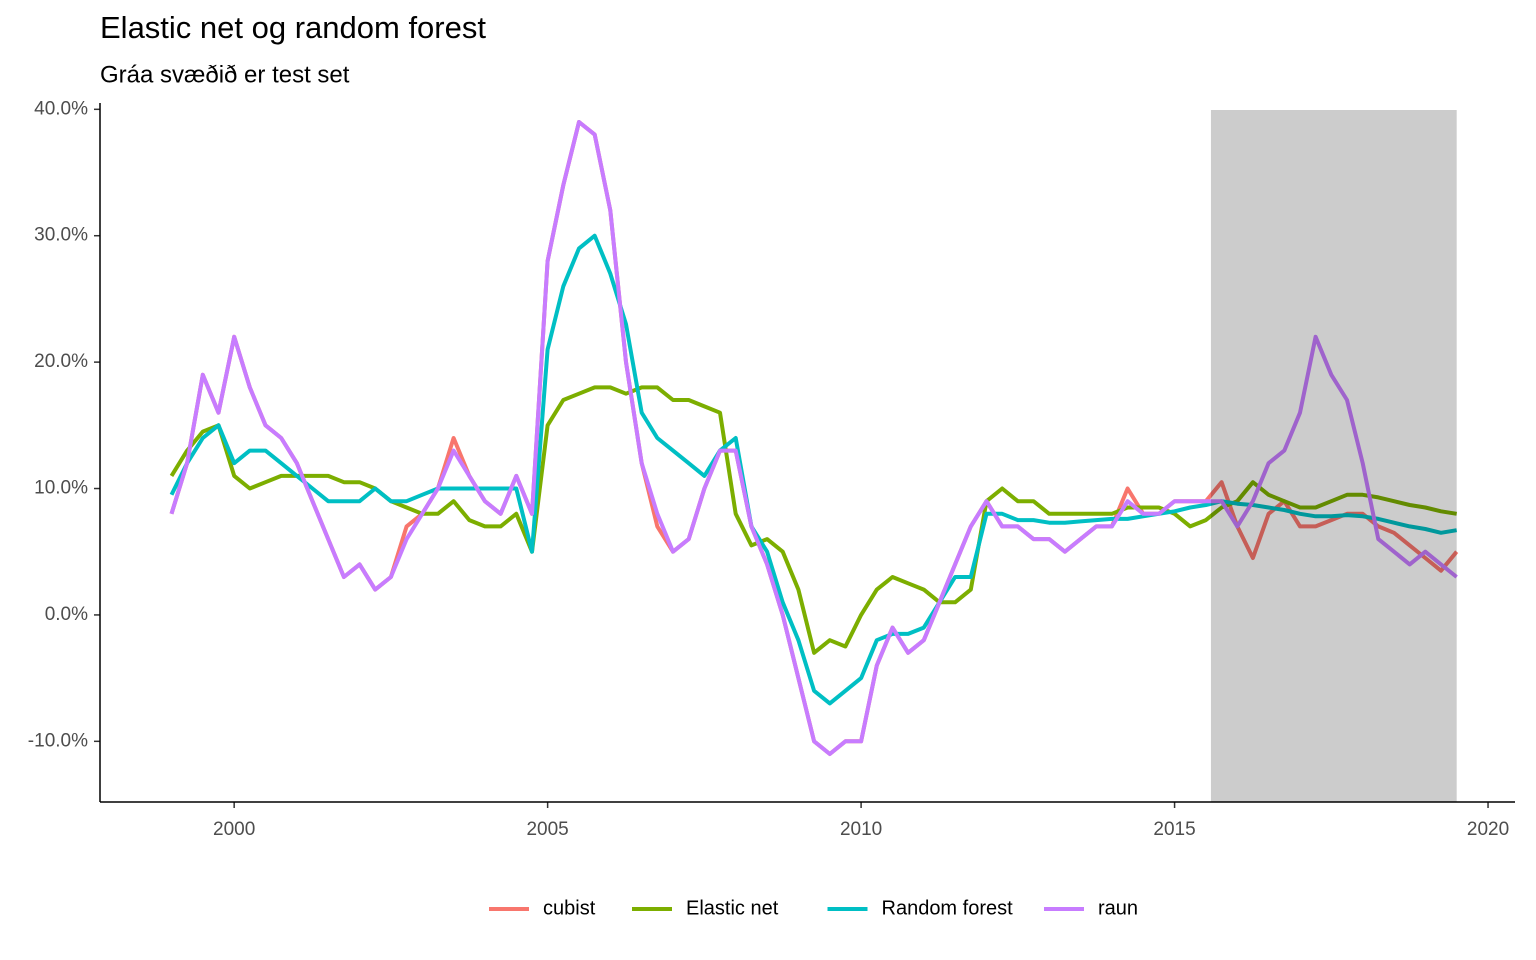 The image size is (1536, 960). What do you see at coordinates (732, 908) in the screenshot?
I see `legend-label: Elastic net` at bounding box center [732, 908].